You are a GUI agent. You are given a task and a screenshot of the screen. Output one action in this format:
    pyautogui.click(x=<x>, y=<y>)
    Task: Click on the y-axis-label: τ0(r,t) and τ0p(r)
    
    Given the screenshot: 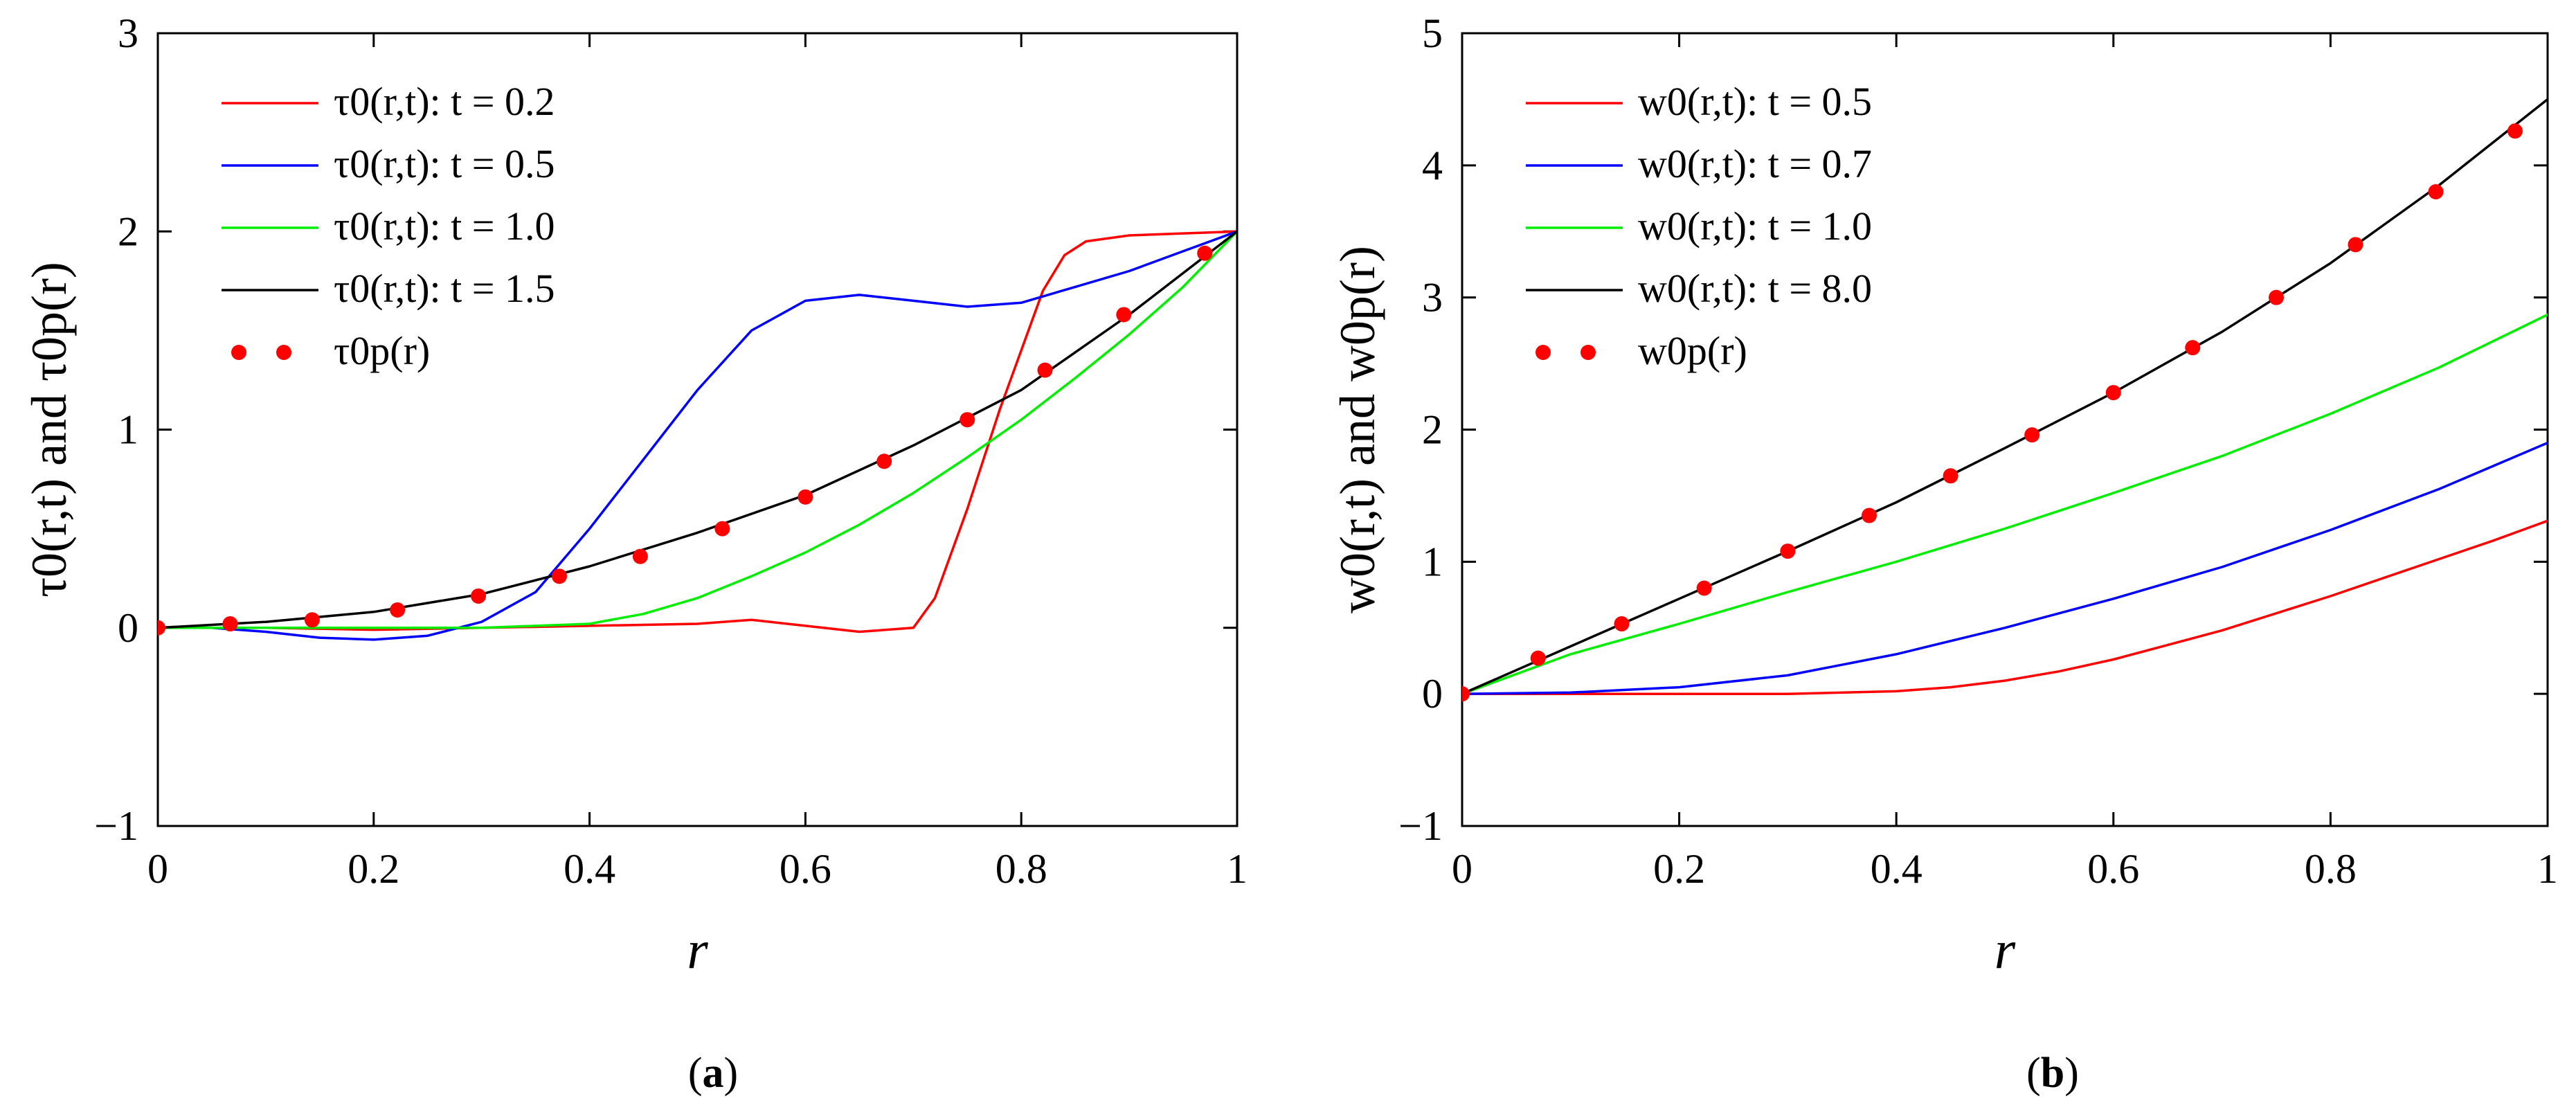 What is the action you would take?
    pyautogui.click(x=49, y=430)
    